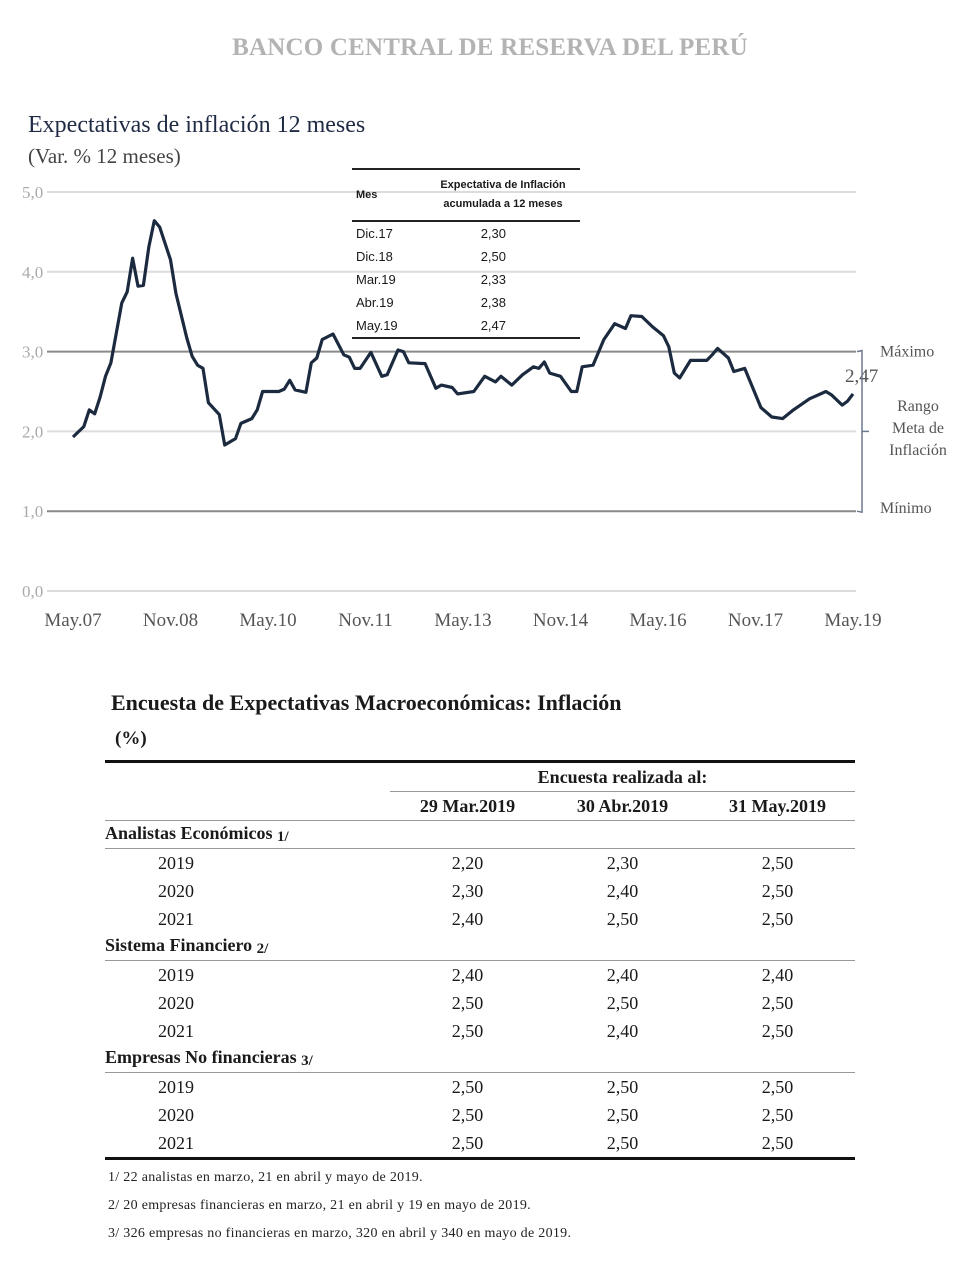  What do you see at coordinates (918, 428) in the screenshot?
I see `range-label: Meta de` at bounding box center [918, 428].